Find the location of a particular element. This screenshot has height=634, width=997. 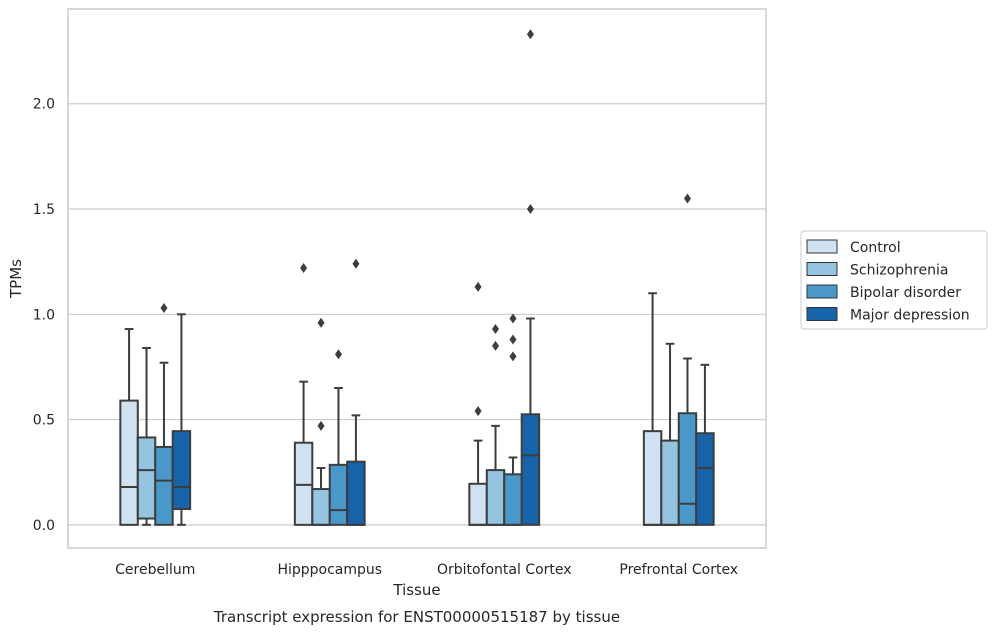

legend-label: Control is located at coordinates (875, 248).